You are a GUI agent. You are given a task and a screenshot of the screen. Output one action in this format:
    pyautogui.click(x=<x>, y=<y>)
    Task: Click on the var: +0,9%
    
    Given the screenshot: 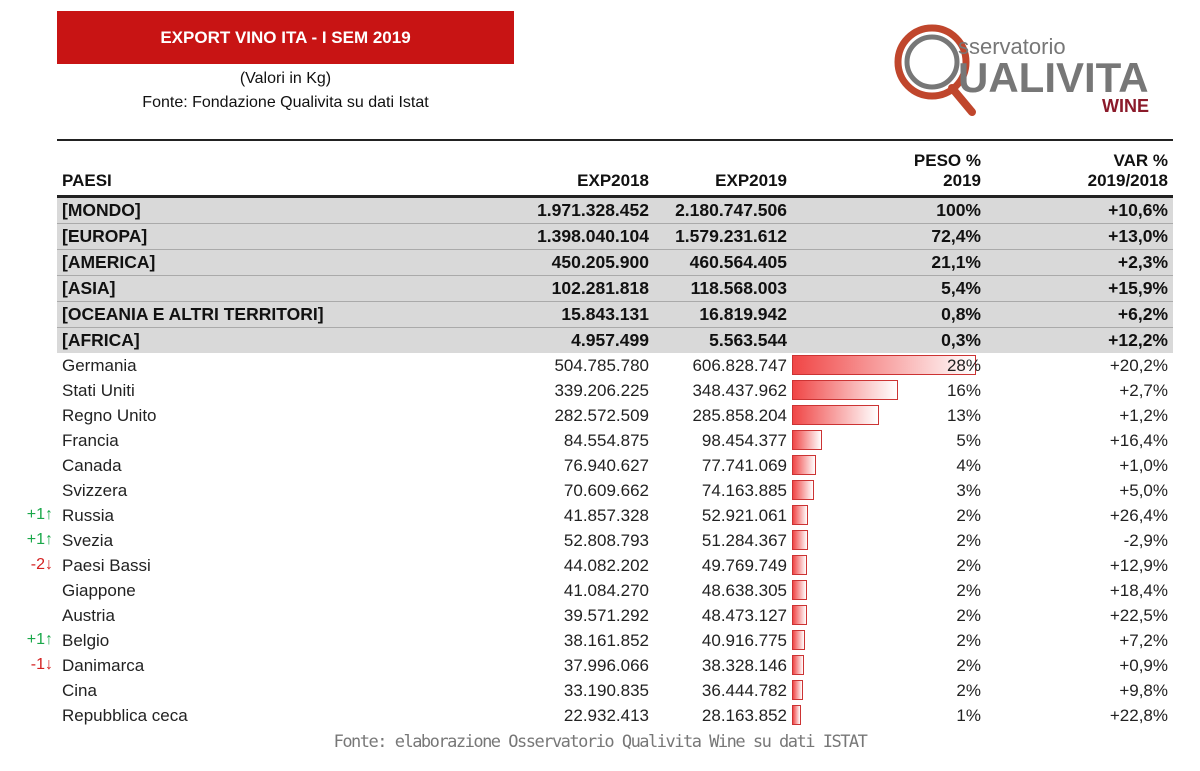 What is the action you would take?
    pyautogui.click(x=1143, y=665)
    